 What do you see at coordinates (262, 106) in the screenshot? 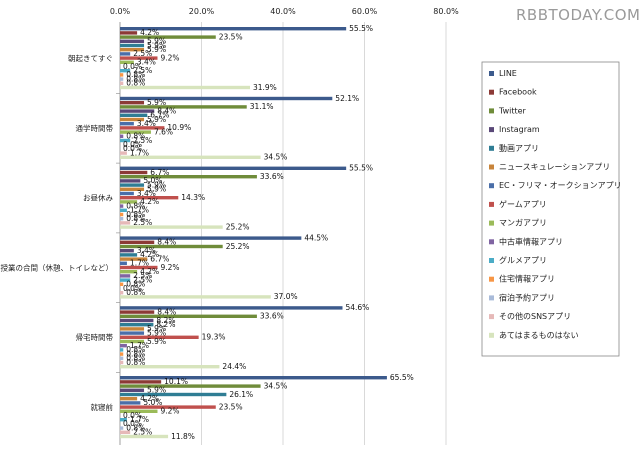
I see `data-label: 31.1%` at bounding box center [262, 106].